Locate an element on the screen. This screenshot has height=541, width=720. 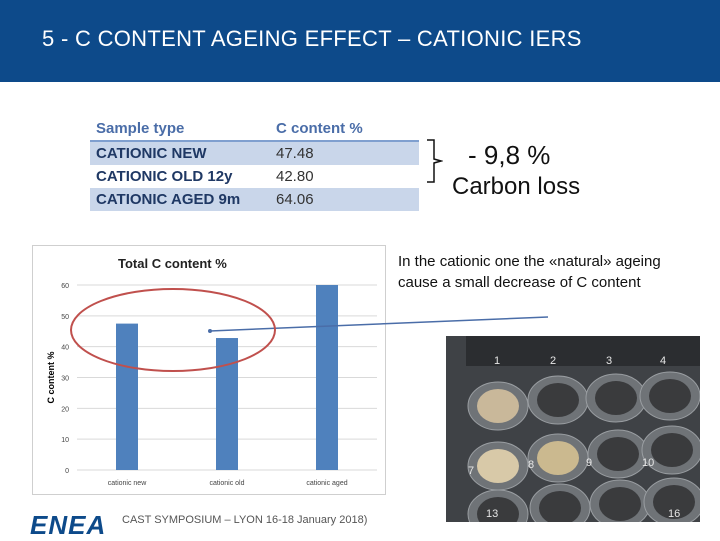
table-row: CATIONIC AGED 9m 64.06 is located at coordinates (254, 199).